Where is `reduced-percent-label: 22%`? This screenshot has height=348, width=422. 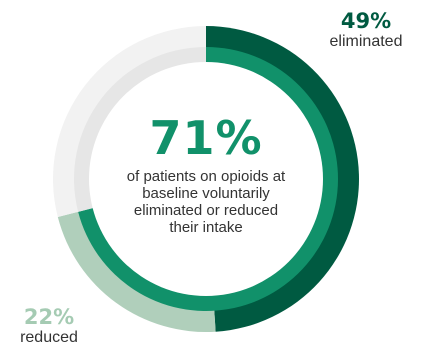 reduced-percent-label: 22% is located at coordinates (49, 317).